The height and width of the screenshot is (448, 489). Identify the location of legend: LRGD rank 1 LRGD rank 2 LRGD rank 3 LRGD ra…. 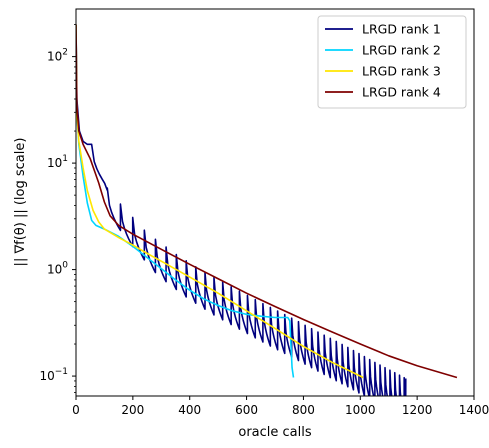
(392, 62).